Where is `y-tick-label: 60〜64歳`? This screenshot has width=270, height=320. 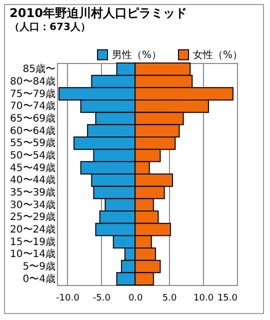
y-tick-label: 60〜64歳 is located at coordinates (33, 130).